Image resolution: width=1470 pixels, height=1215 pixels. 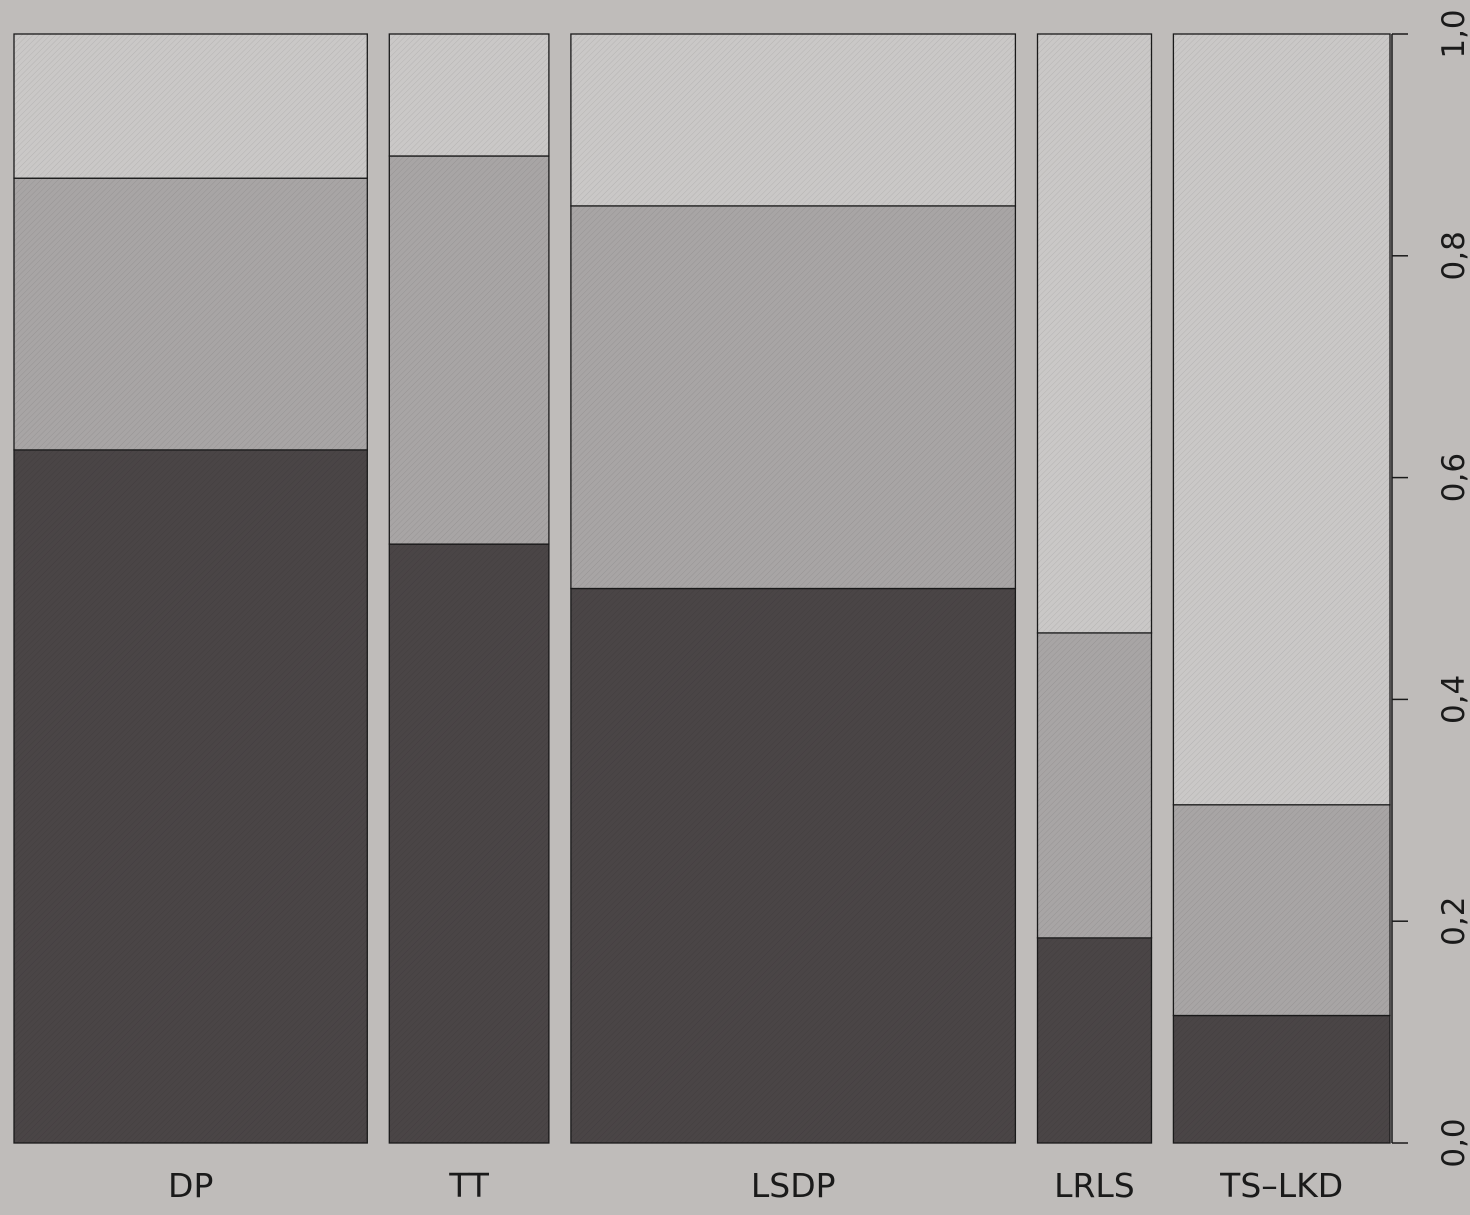 I want to click on y-tick-label: 1,0, so click(x=1453, y=33).